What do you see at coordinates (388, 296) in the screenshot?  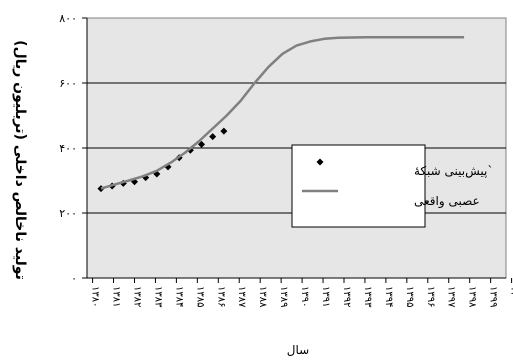 I see `x-tick-label: ۱۳۹۴` at bounding box center [388, 296].